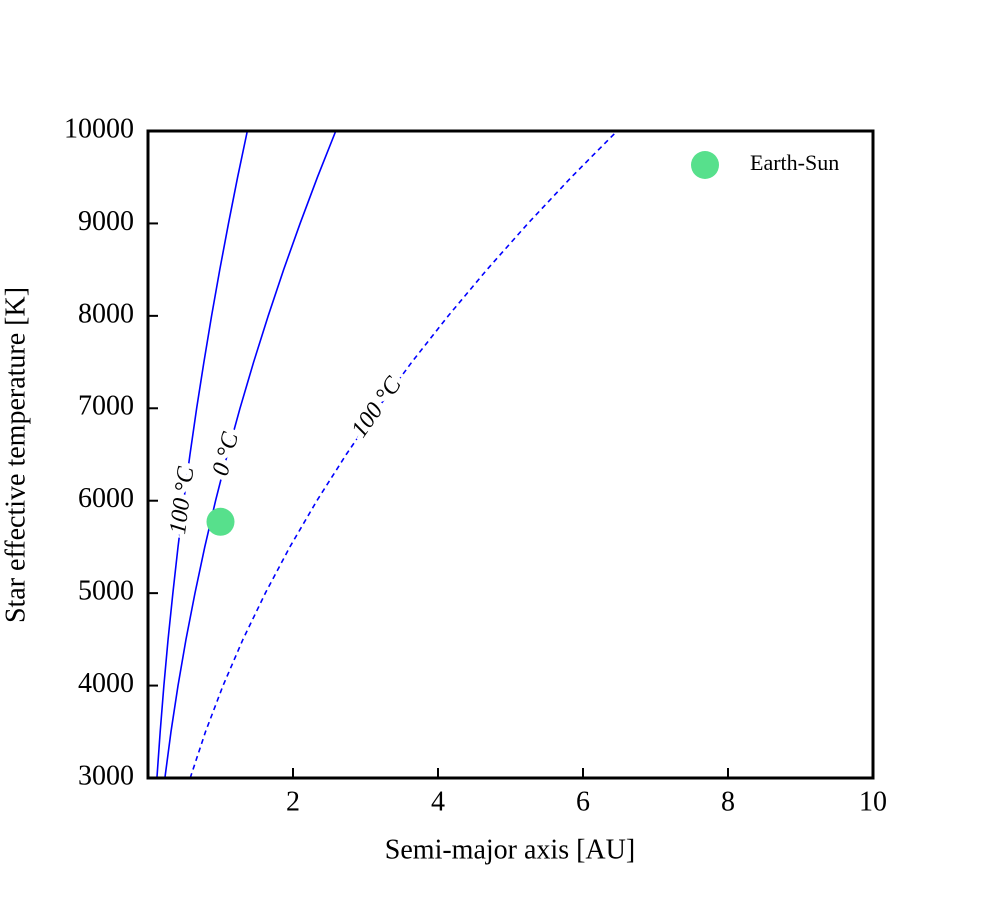 Image resolution: width=996 pixels, height=900 pixels. I want to click on y-tick-label: 5000, so click(106, 591).